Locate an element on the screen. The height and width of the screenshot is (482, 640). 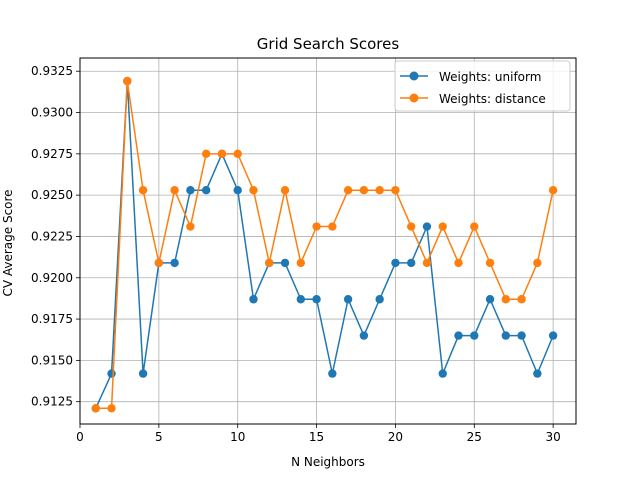
x-tick-label: 0 is located at coordinates (80, 437).